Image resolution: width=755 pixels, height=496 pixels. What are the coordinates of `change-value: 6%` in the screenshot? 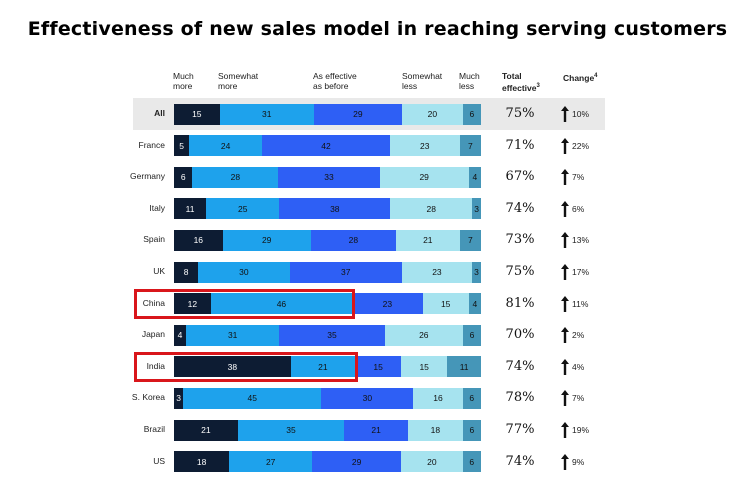 It's located at (578, 208).